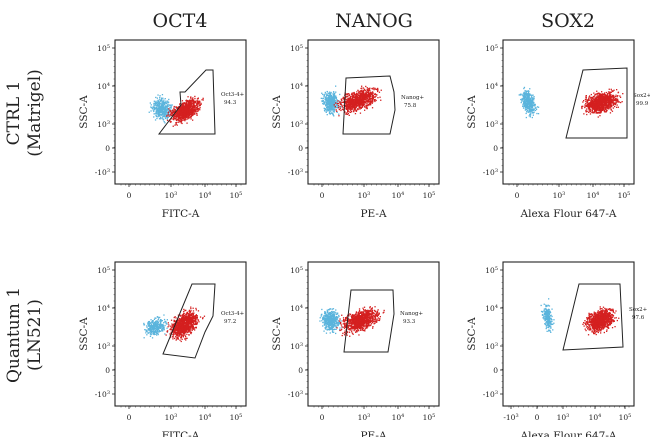 The width and height of the screenshot is (650, 437). Describe the element at coordinates (205, 195) in the screenshot. I see `x-tick-label: 104` at that location.